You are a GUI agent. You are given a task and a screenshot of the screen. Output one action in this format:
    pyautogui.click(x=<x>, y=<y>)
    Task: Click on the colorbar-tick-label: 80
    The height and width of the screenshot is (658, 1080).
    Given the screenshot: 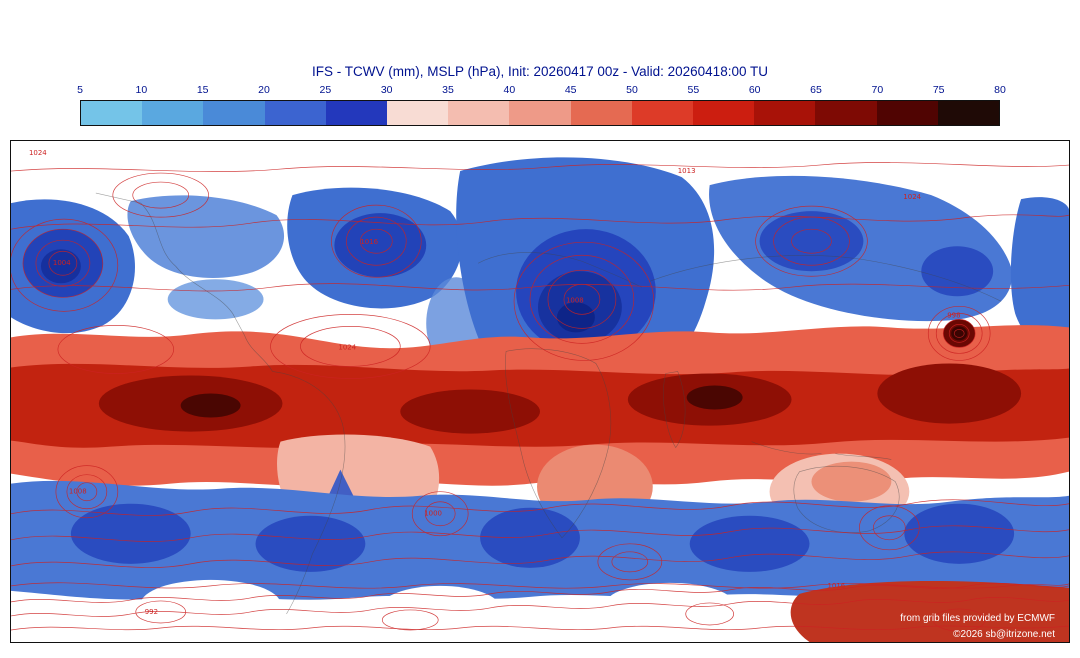 What is the action you would take?
    pyautogui.click(x=1000, y=90)
    